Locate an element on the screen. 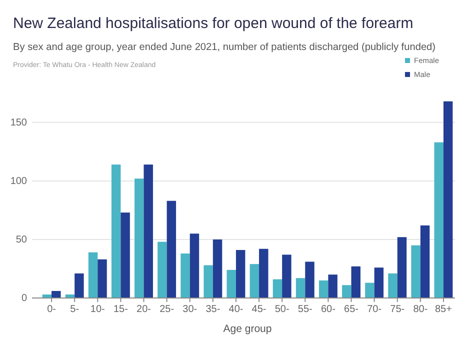 The width and height of the screenshot is (474, 355). y-tick-label: 150 is located at coordinates (19, 123).